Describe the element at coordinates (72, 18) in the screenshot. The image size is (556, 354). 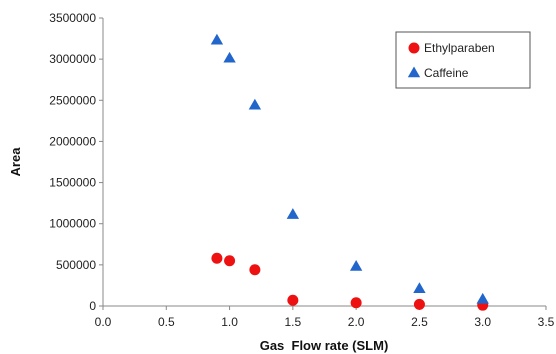
I see `y-tick-label: 3500000` at that location.